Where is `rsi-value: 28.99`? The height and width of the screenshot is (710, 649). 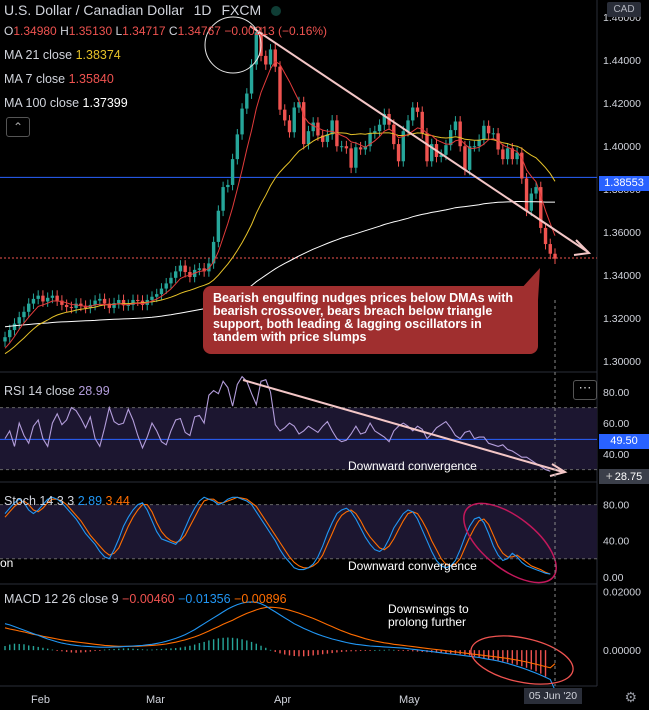 rsi-value: 28.99 is located at coordinates (94, 391).